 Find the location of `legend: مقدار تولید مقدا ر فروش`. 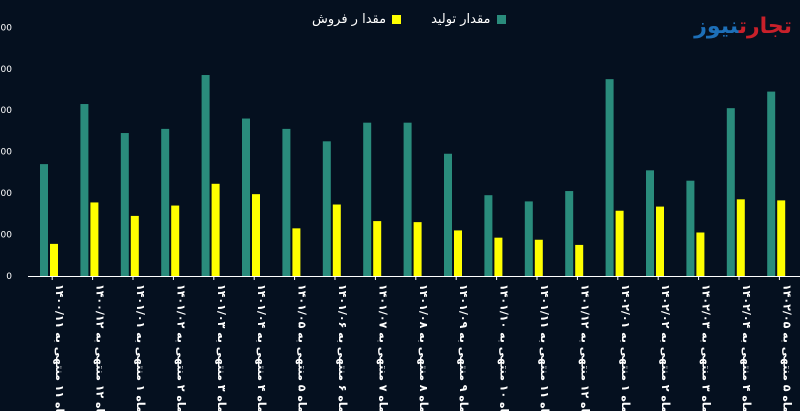

legend: مقدار تولید مقدا ر فروش is located at coordinates (409, 19).